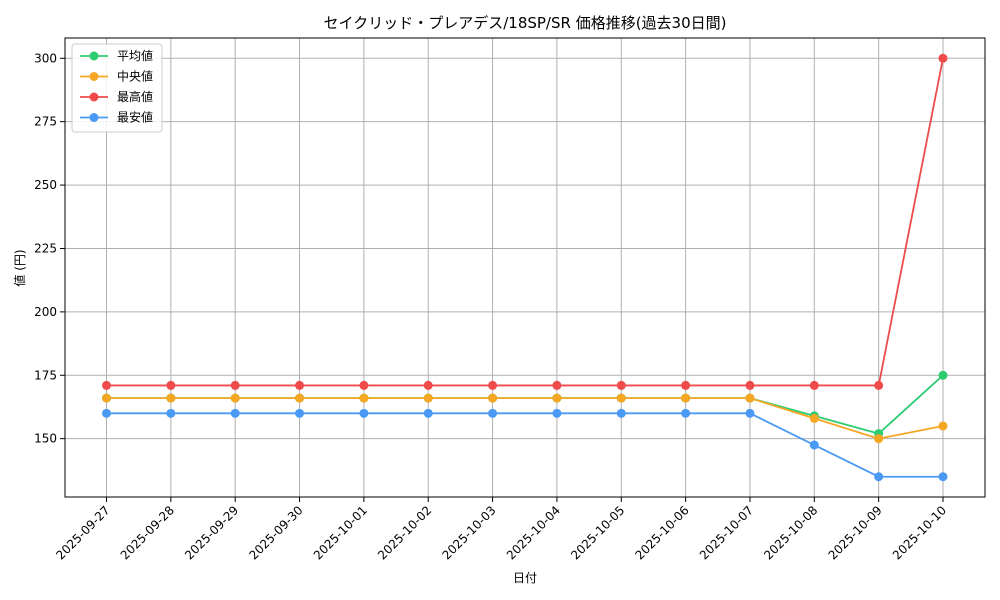  I want to click on y-tick-label: 175, so click(45, 375).